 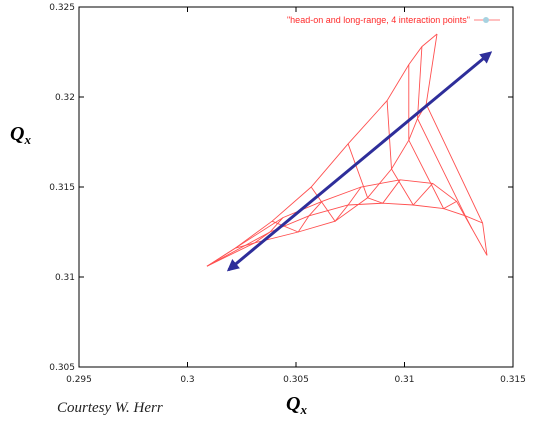 What do you see at coordinates (79, 380) in the screenshot?
I see `x-tick-label: 0.295` at bounding box center [79, 380].